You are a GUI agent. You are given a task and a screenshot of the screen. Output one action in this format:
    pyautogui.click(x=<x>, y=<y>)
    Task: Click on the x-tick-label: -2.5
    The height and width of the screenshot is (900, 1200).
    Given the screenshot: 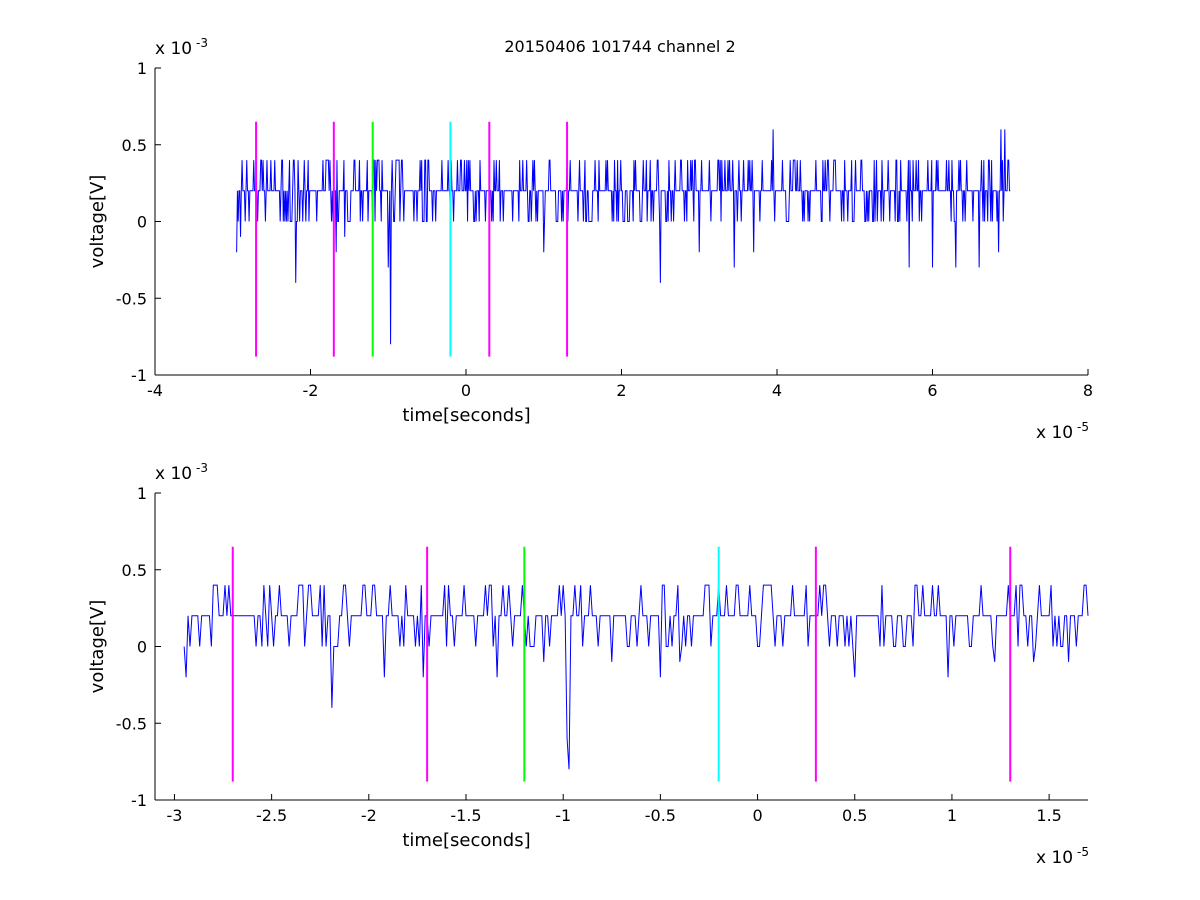 What is the action you would take?
    pyautogui.click(x=271, y=815)
    